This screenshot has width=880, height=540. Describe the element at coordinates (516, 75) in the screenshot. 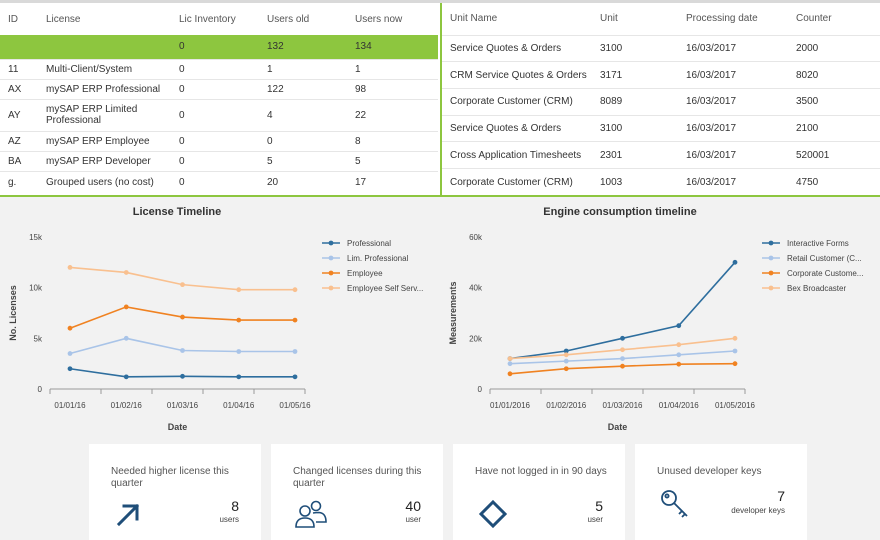

I see `cell-unit-name: CRM Service Quotes & Orders` at that location.